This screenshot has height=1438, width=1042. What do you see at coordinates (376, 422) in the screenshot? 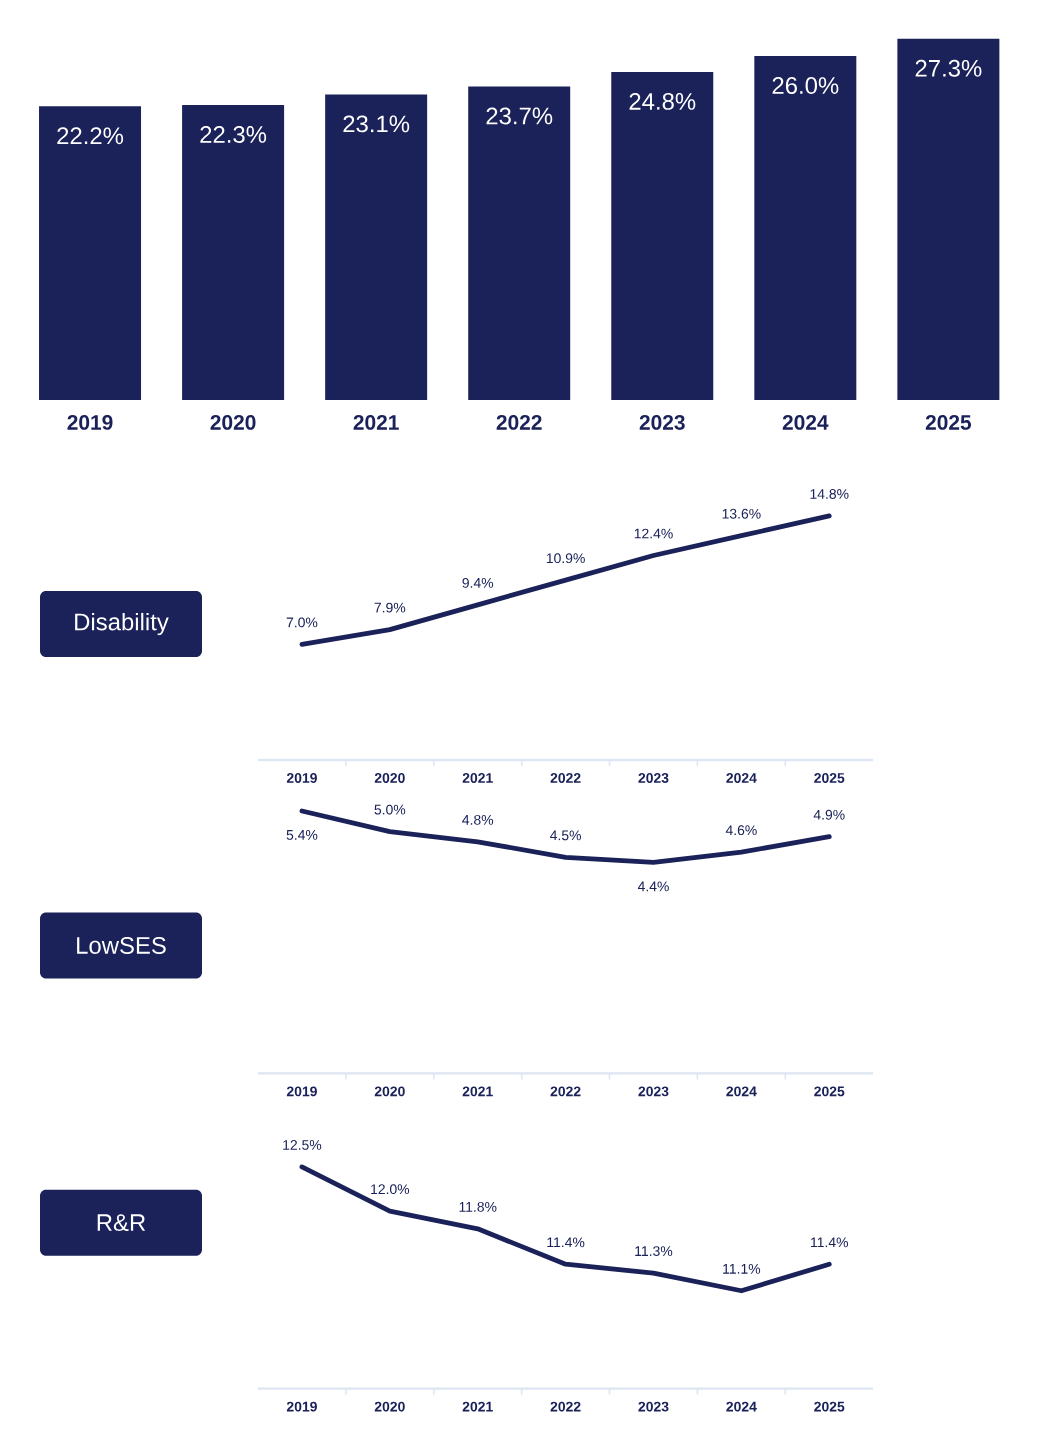
I see `x-tick-label: 2021` at bounding box center [376, 422].